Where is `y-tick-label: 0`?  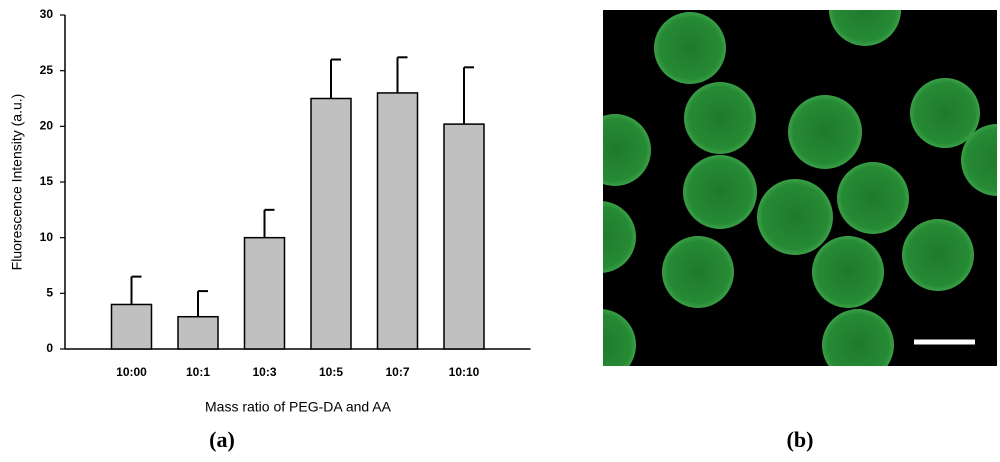
y-tick-label: 0 is located at coordinates (49, 348).